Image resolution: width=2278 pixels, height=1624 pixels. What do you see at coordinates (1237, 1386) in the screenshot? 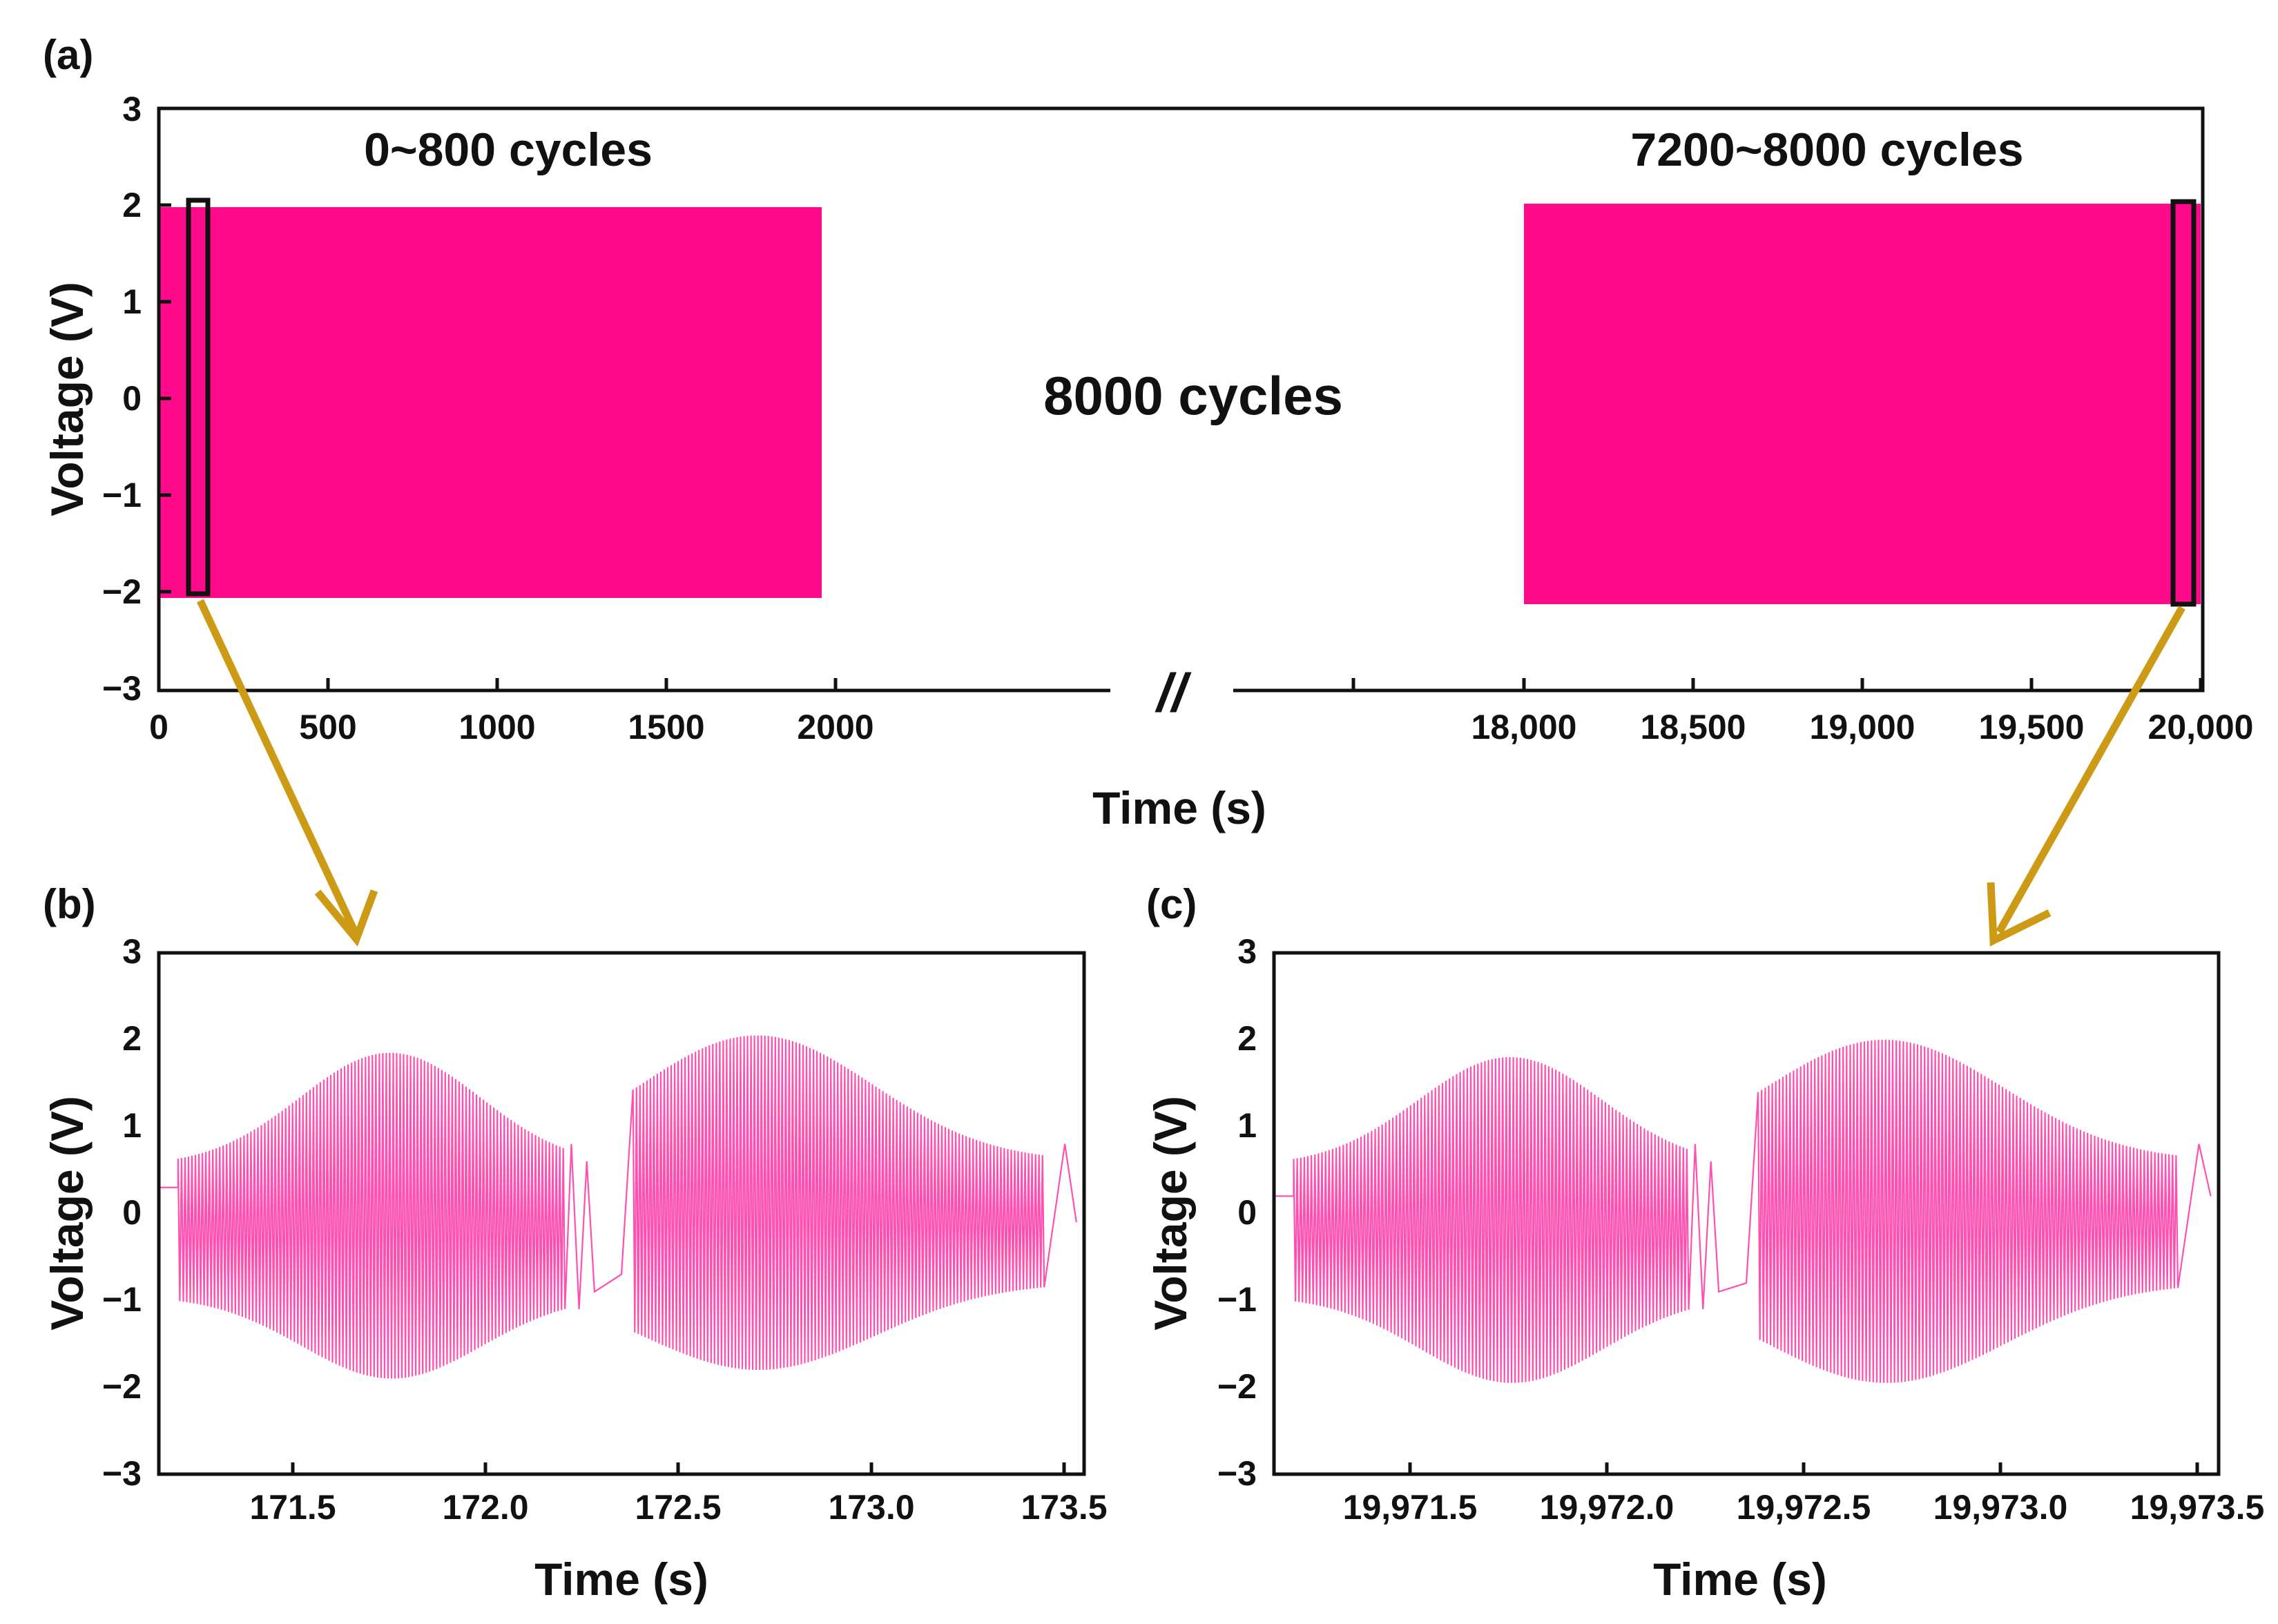
I see `panel-c-ytick-label: −2` at bounding box center [1237, 1386].